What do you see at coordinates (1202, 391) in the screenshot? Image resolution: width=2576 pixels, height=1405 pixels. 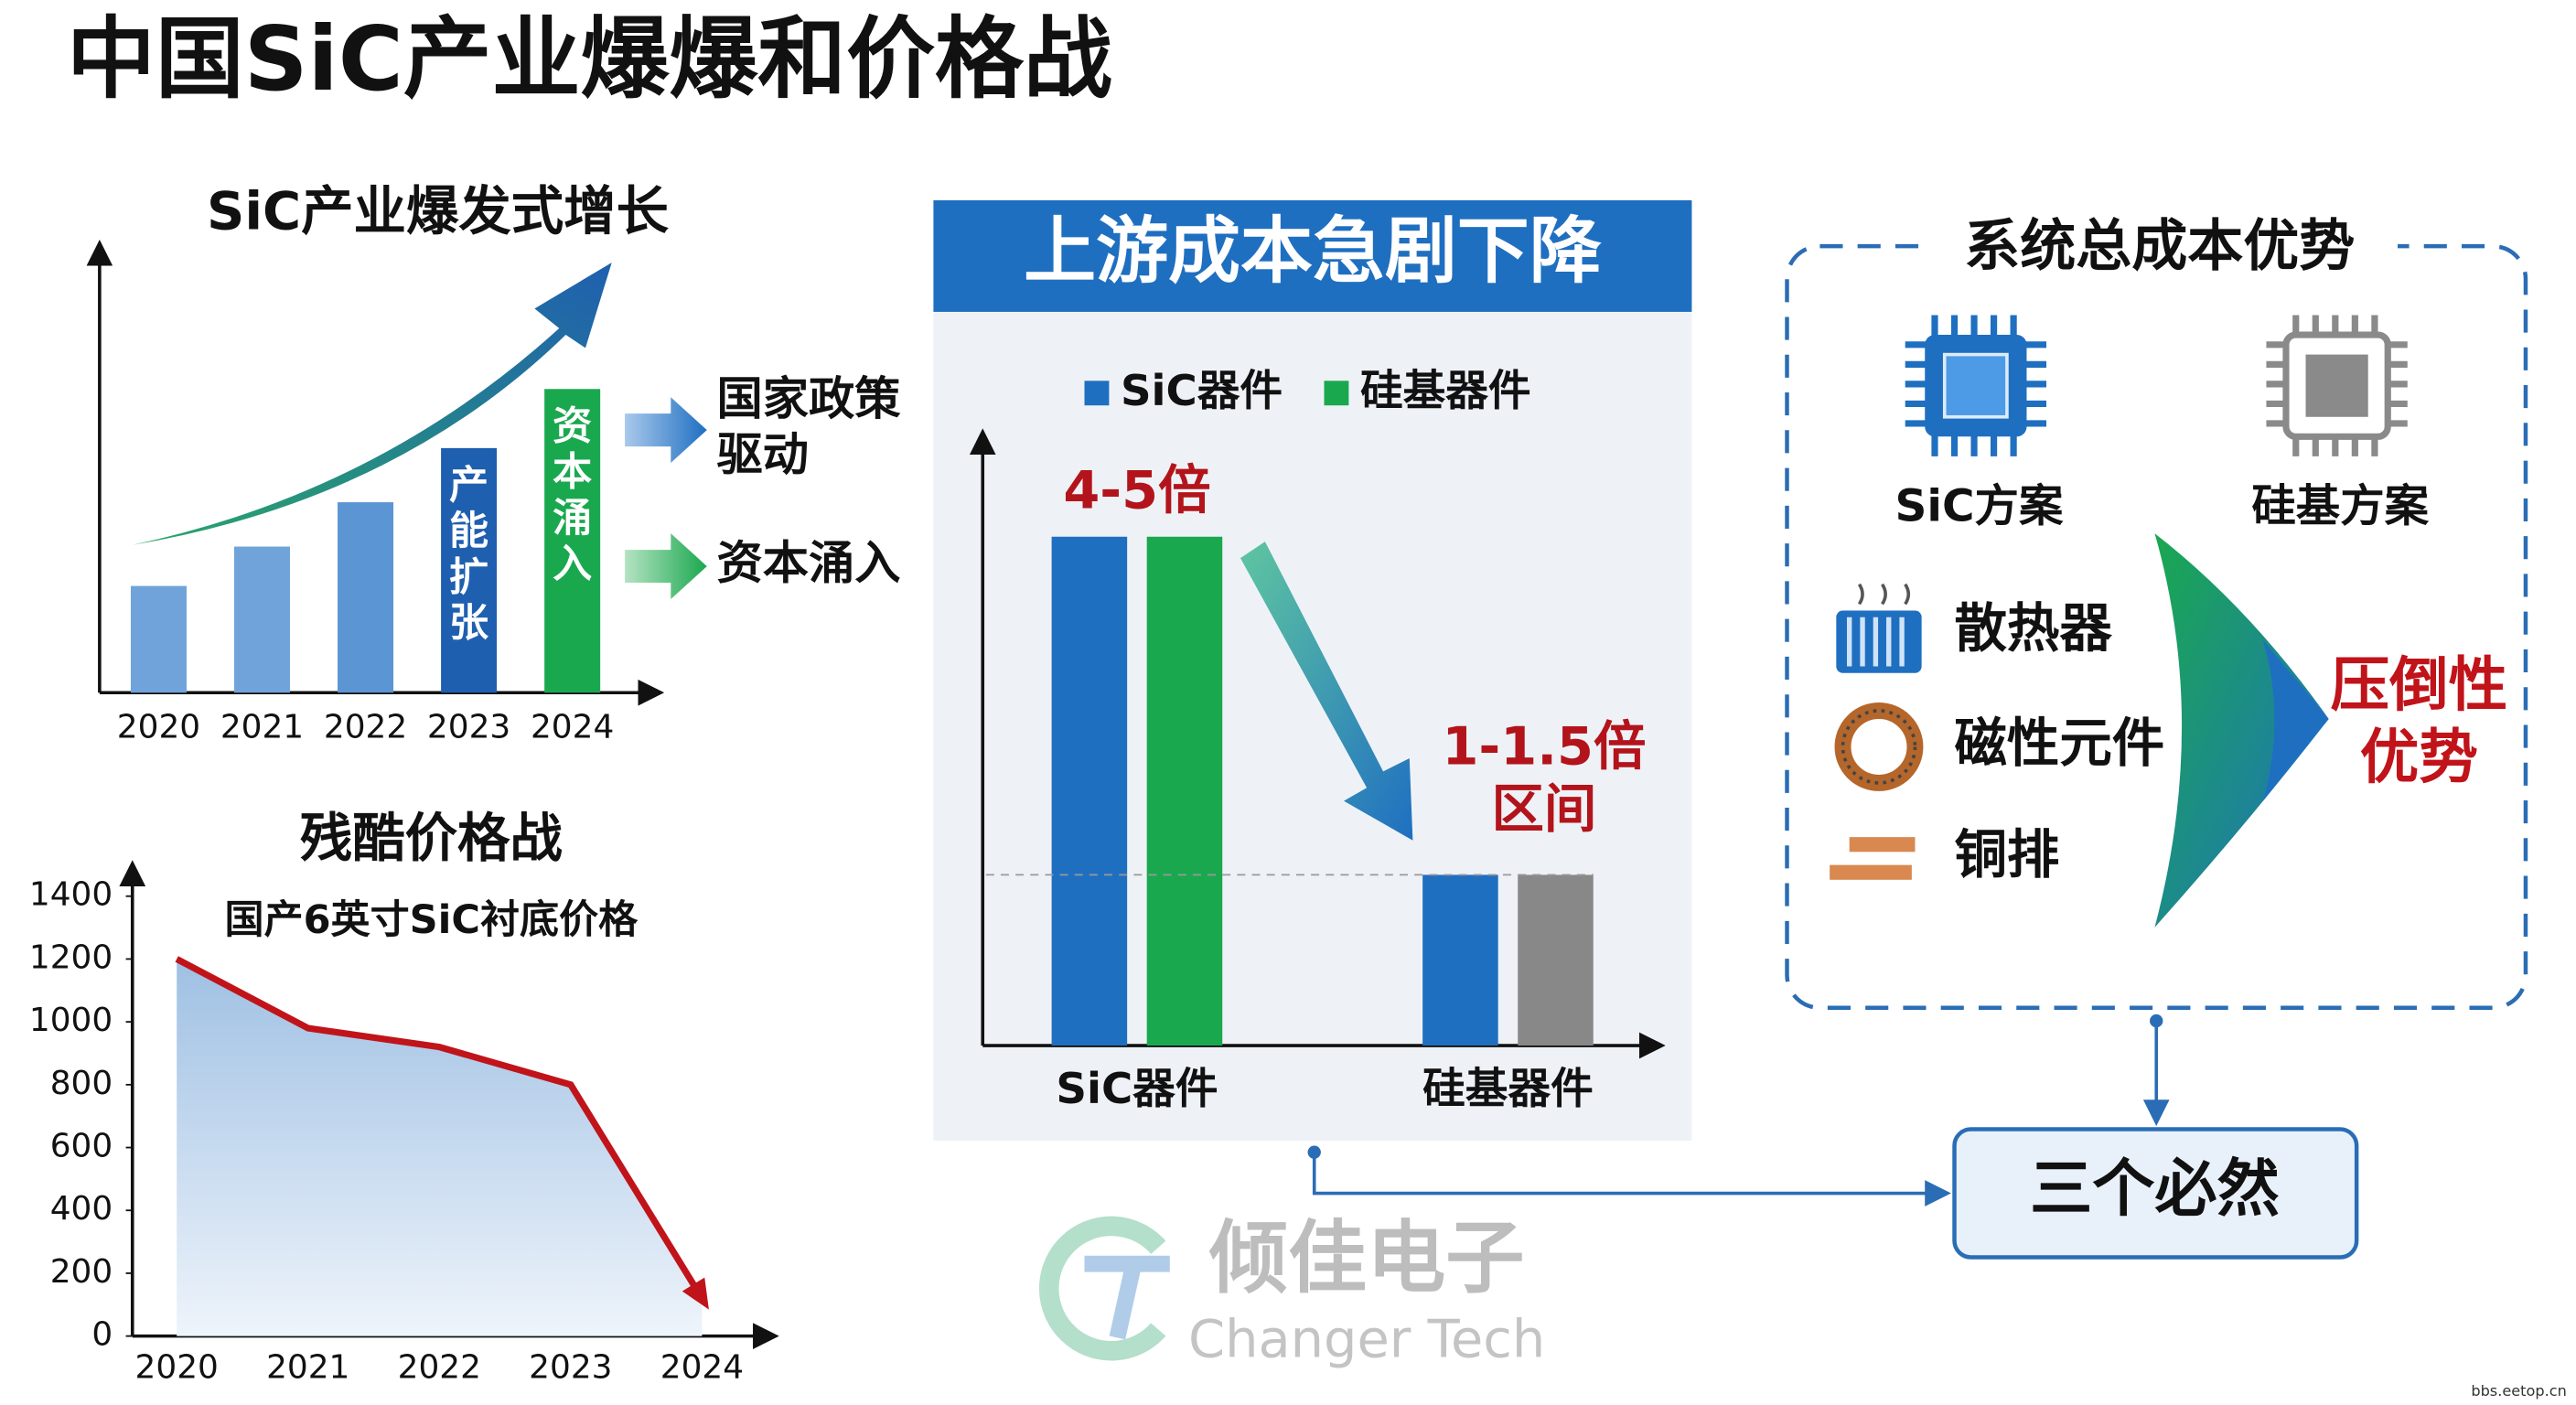 I see `legend-label: SiC器件` at bounding box center [1202, 391].